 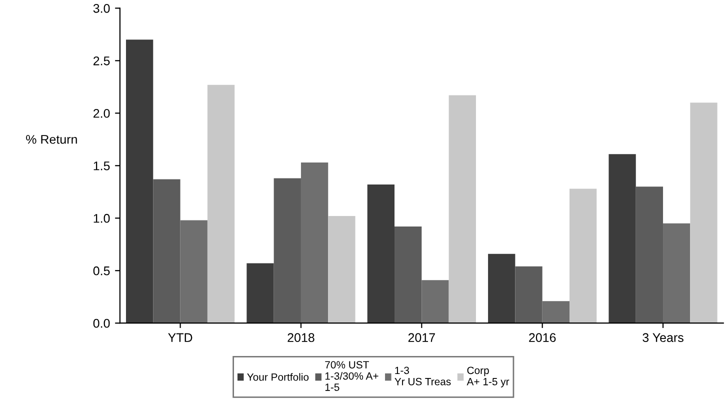 What do you see at coordinates (301, 337) in the screenshot?
I see `x-tick-label: 2018` at bounding box center [301, 337].